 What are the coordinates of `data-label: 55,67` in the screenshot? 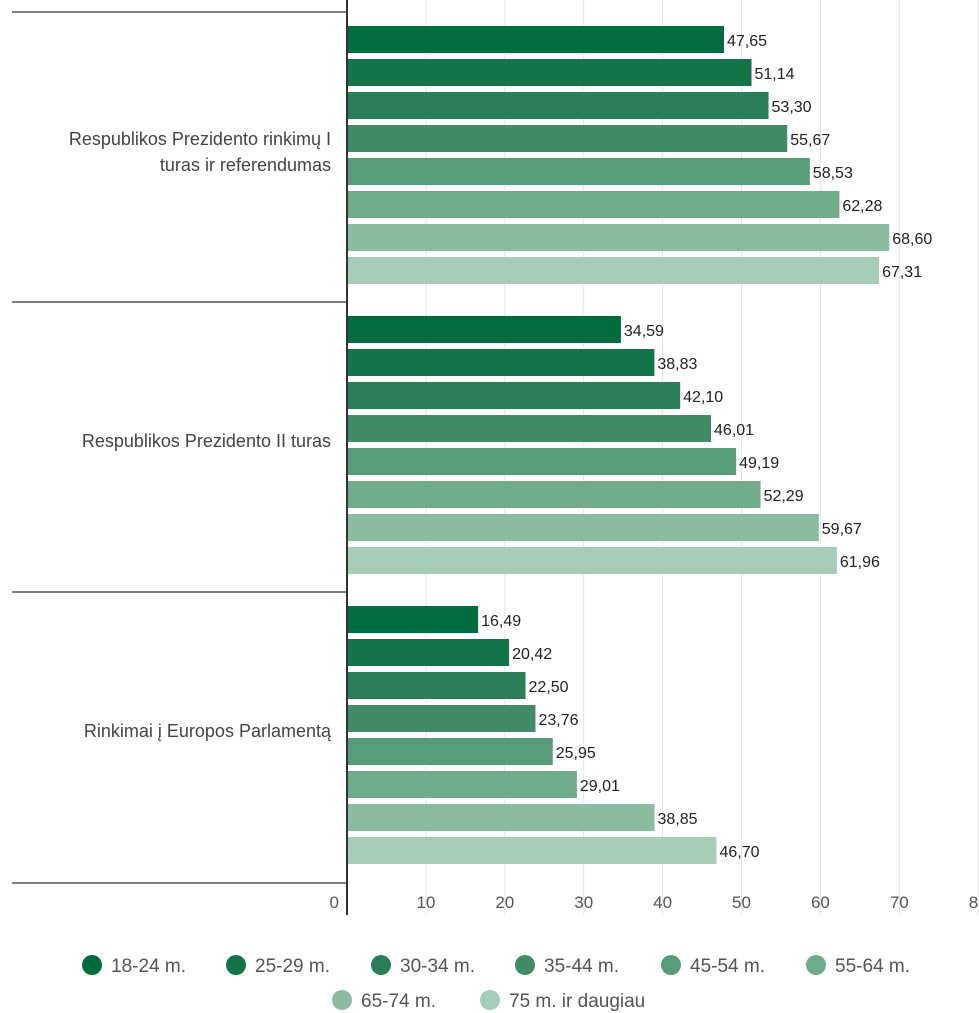 It's located at (810, 140).